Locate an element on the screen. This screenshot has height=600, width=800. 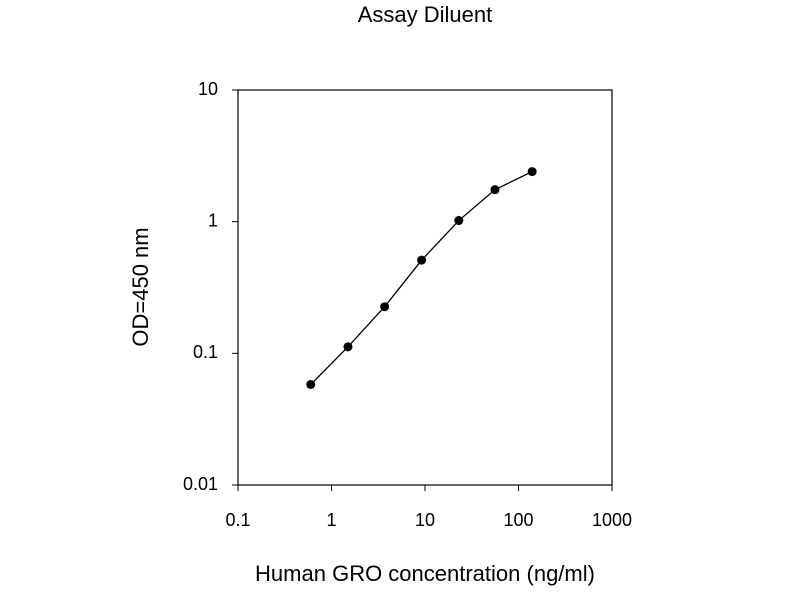
y-tick-label: 10 is located at coordinates (208, 89).